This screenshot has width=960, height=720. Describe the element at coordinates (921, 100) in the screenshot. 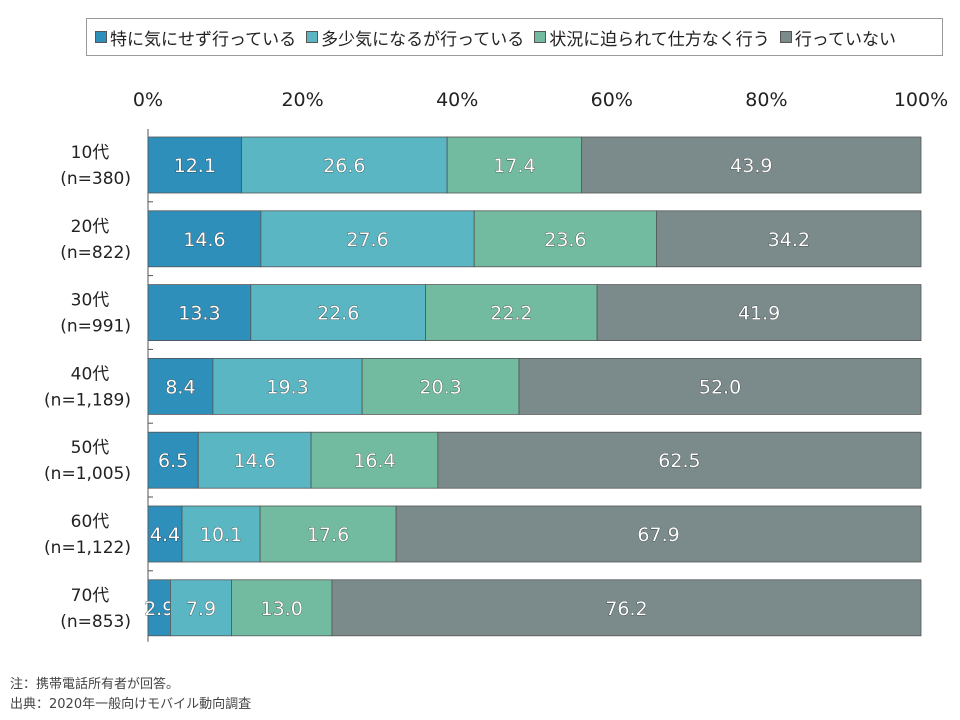

I see `x-tick-label: 100%` at that location.